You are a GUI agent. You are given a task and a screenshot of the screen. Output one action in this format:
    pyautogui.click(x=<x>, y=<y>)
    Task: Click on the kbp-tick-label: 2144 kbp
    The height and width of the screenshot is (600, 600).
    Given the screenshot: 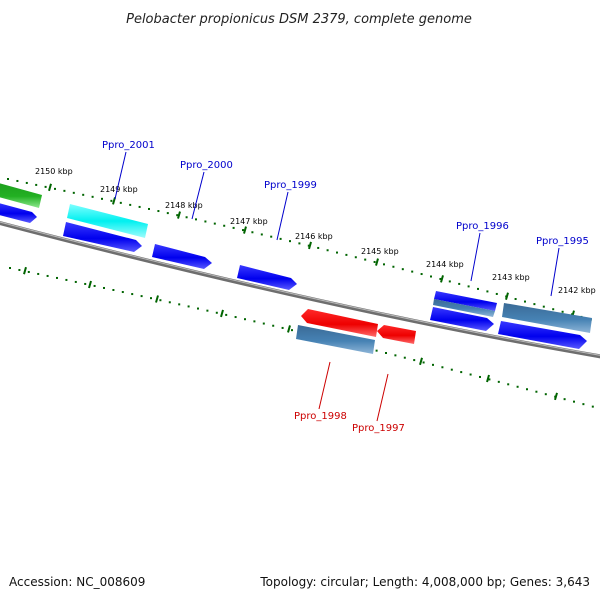 What is the action you would take?
    pyautogui.click(x=445, y=264)
    